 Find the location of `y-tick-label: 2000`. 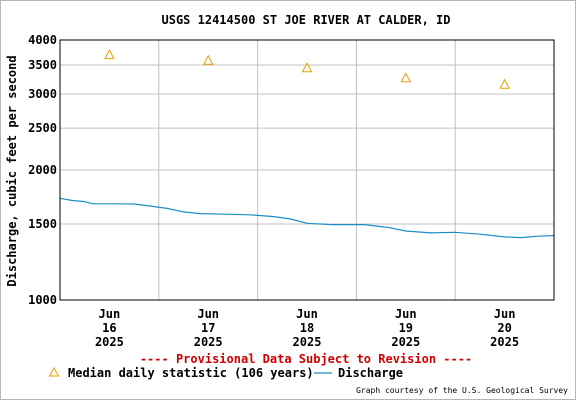

y-tick-label: 2000 is located at coordinates (42, 170).